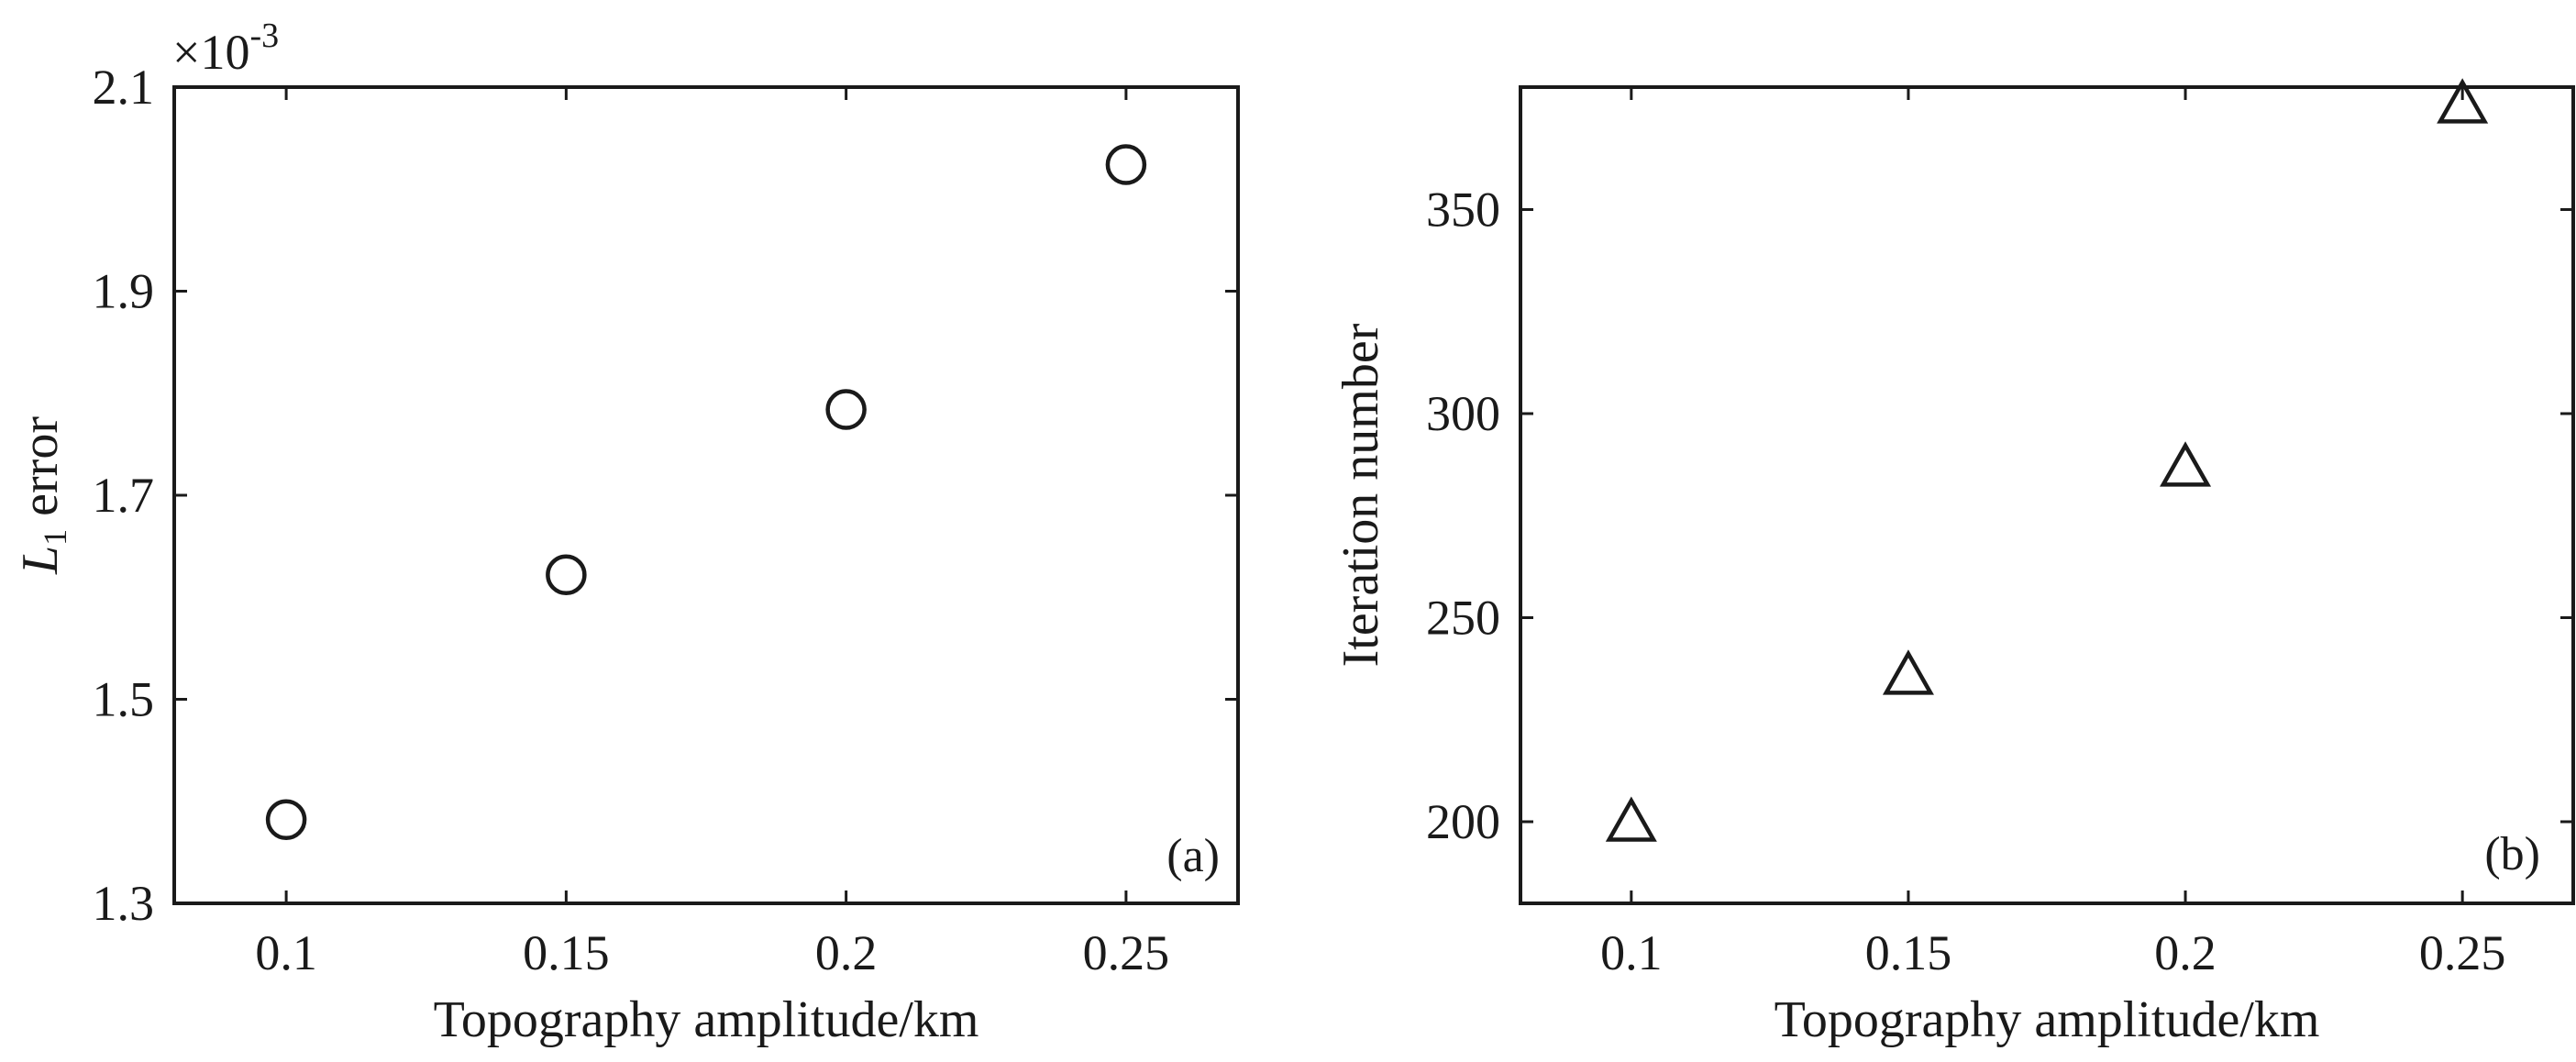 This screenshot has width=2576, height=1062. Describe the element at coordinates (225, 49) in the screenshot. I see `panel-a-exponent: ×10⁻³` at that location.